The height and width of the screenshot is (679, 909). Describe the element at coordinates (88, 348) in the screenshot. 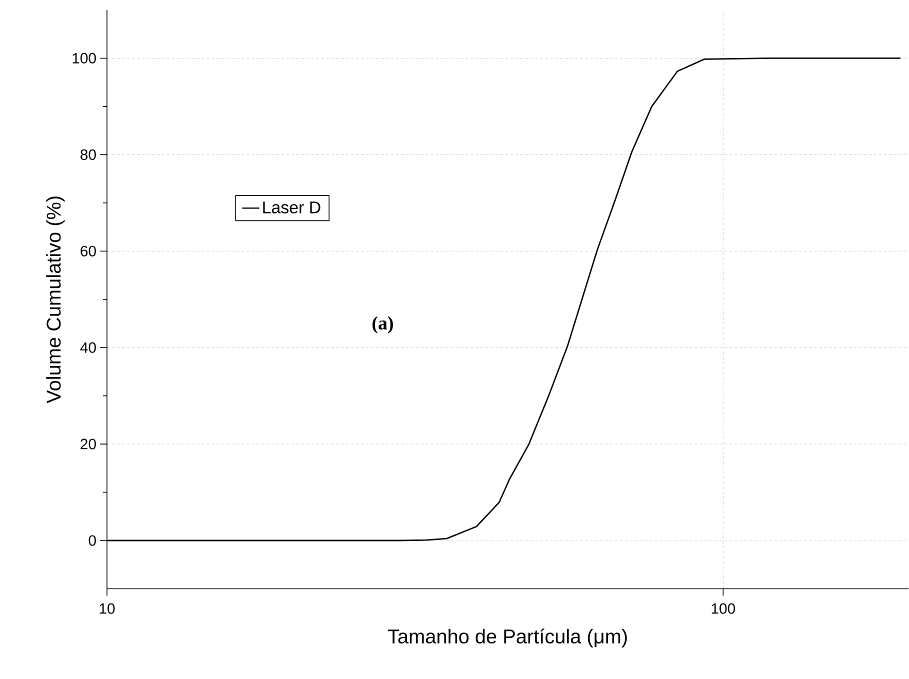

I see `y-tick-label: 40` at that location.